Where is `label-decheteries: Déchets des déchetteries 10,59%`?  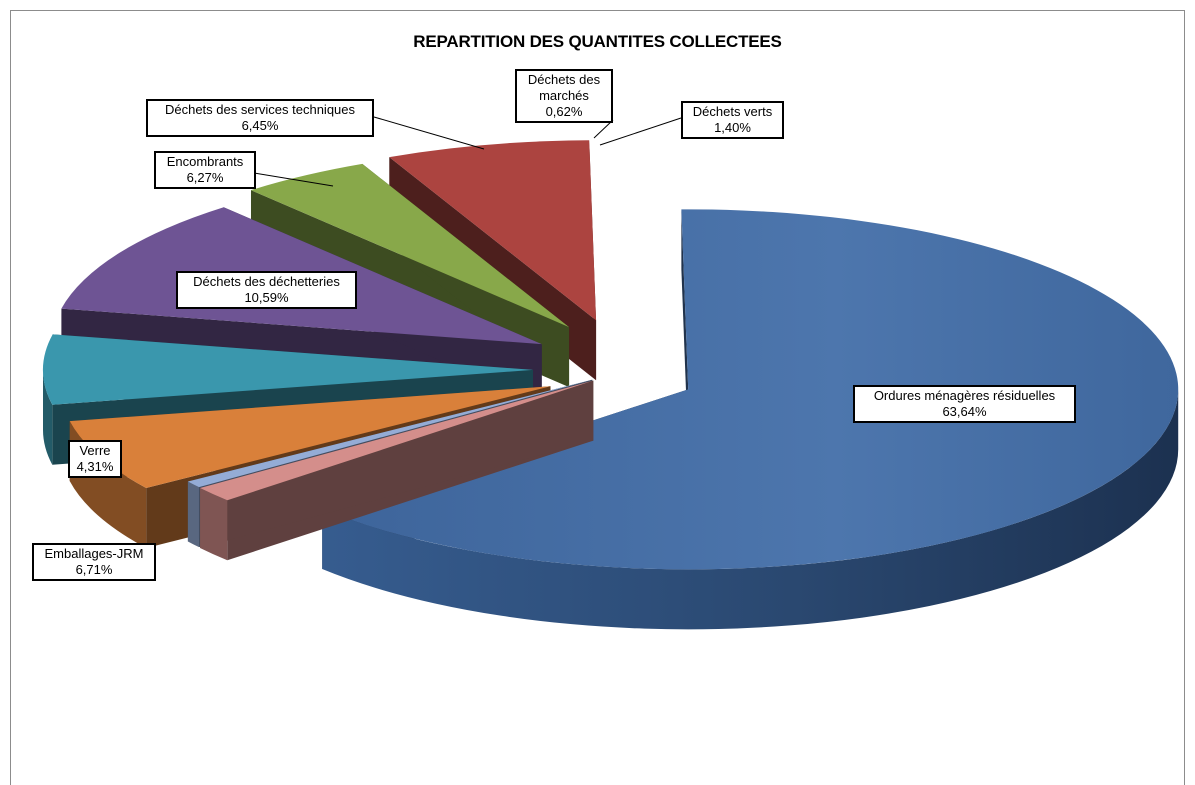
label-decheteries: Déchets des déchetteries 10,59% is located at coordinates (266, 290).